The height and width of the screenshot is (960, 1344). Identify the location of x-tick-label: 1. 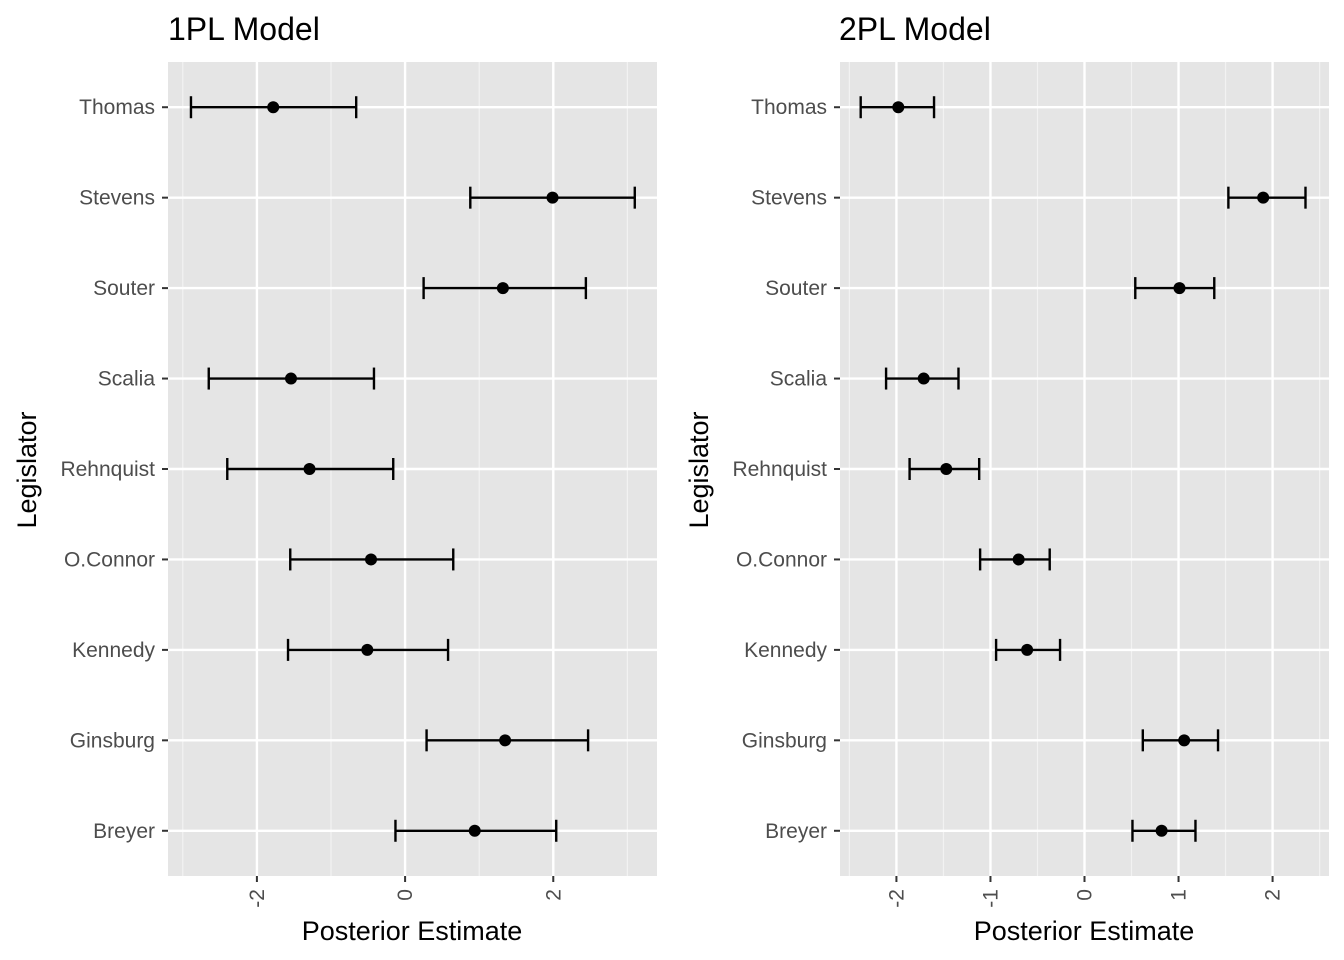
(1179, 895).